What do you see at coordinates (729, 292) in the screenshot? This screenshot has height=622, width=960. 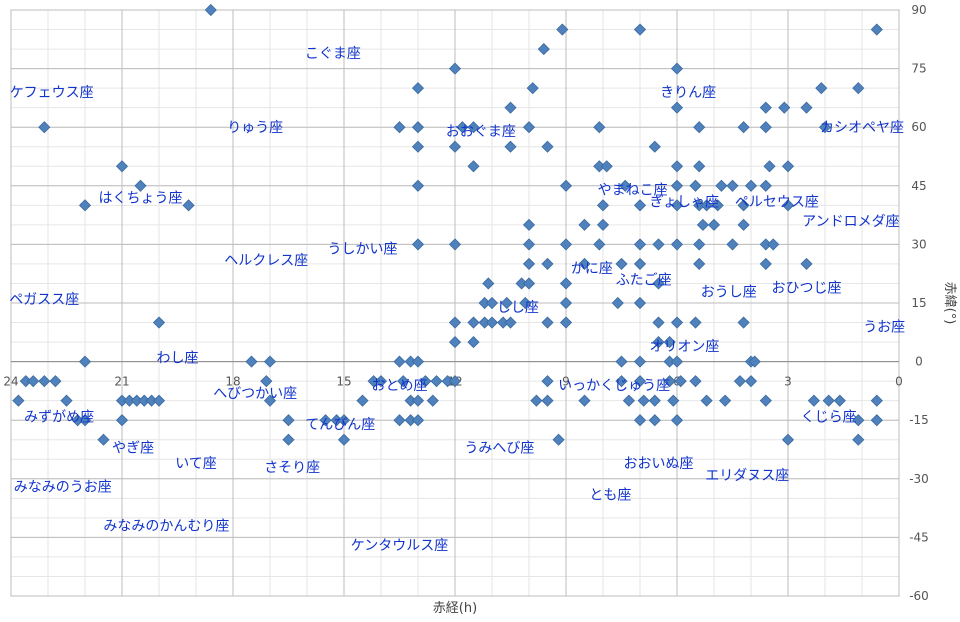 I see `constellation-label: おうし座` at bounding box center [729, 292].